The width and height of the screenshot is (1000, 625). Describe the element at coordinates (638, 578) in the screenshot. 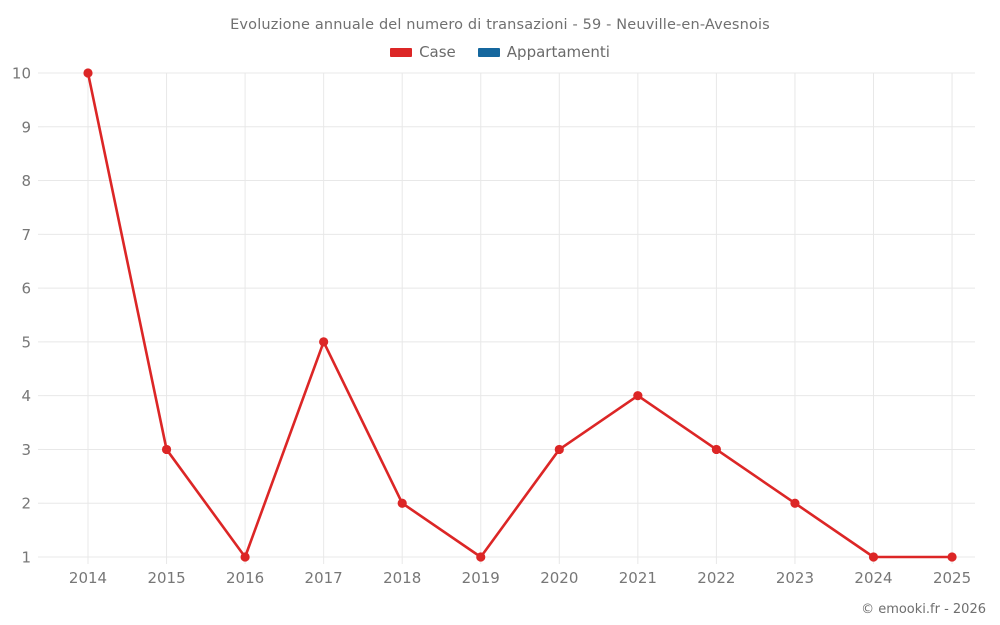

I see `x-tick-label: 2021` at that location.